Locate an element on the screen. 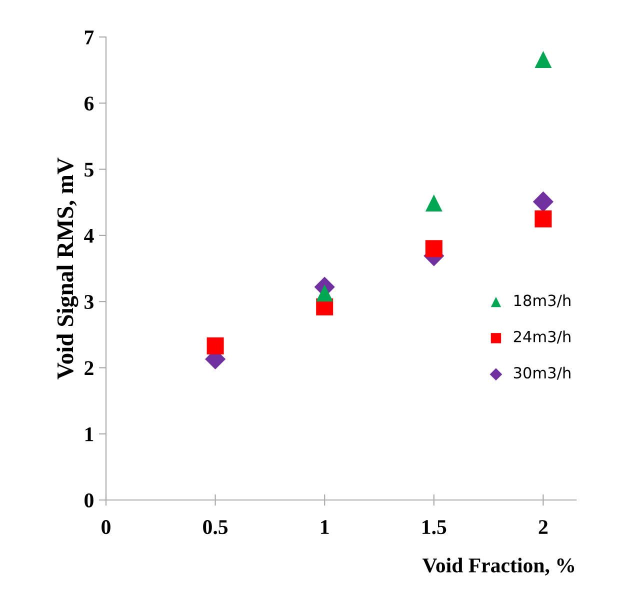 This screenshot has height=599, width=620. y-tick-label: 2 is located at coordinates (89, 368).